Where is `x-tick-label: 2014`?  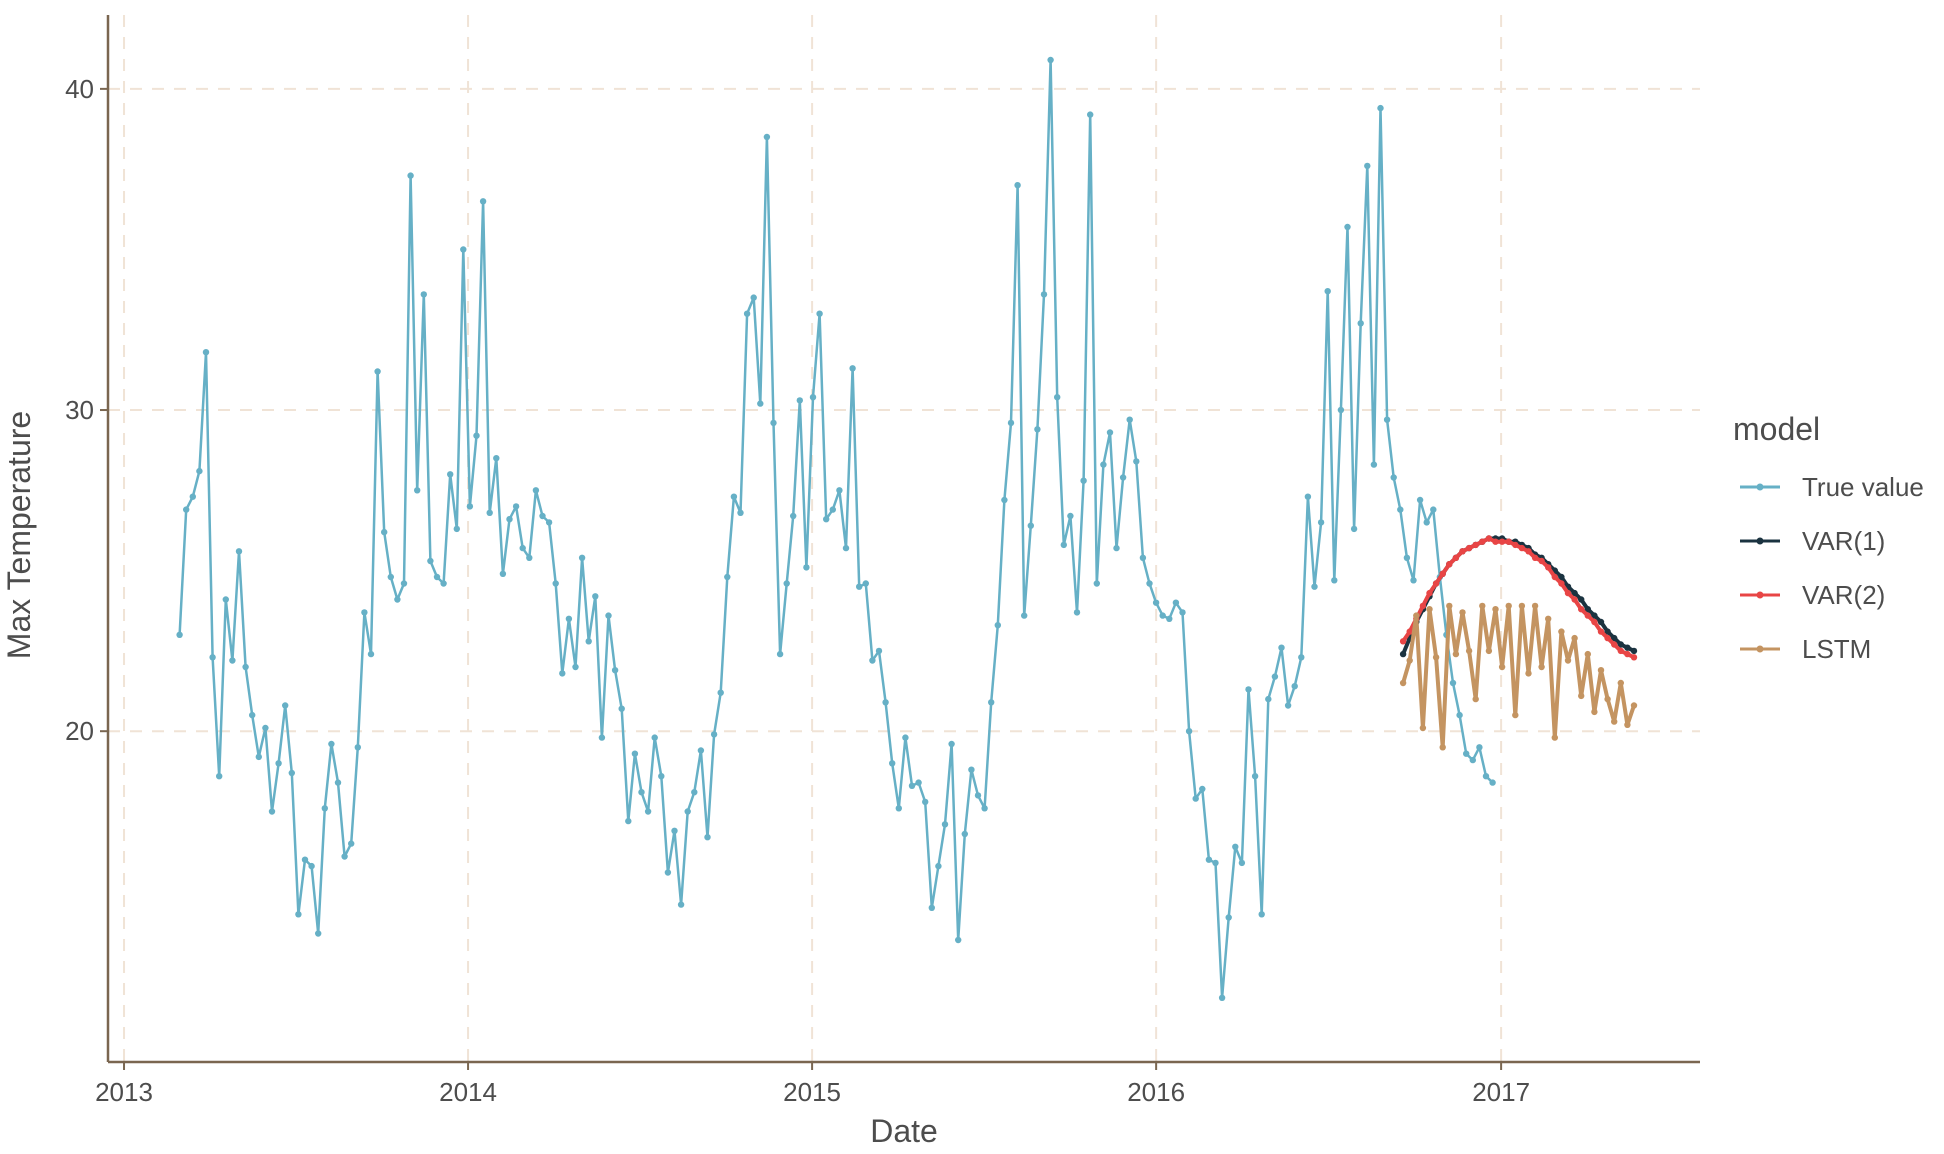 x-tick-label: 2014 is located at coordinates (468, 1092).